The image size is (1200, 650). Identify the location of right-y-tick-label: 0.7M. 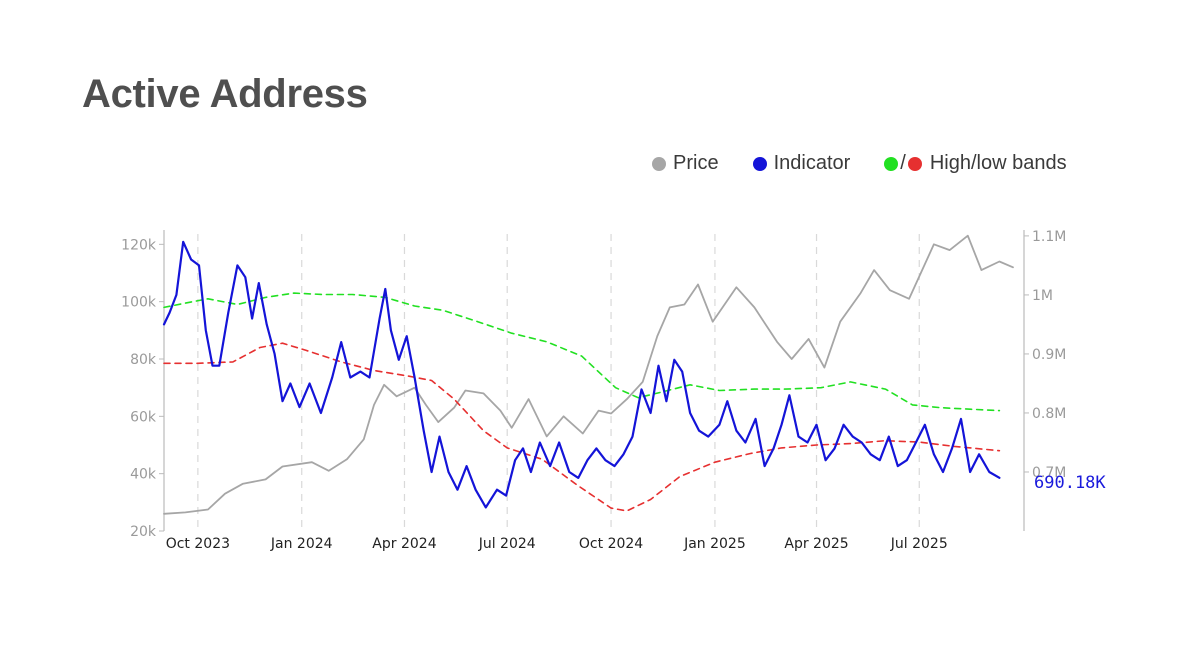
(1049, 473).